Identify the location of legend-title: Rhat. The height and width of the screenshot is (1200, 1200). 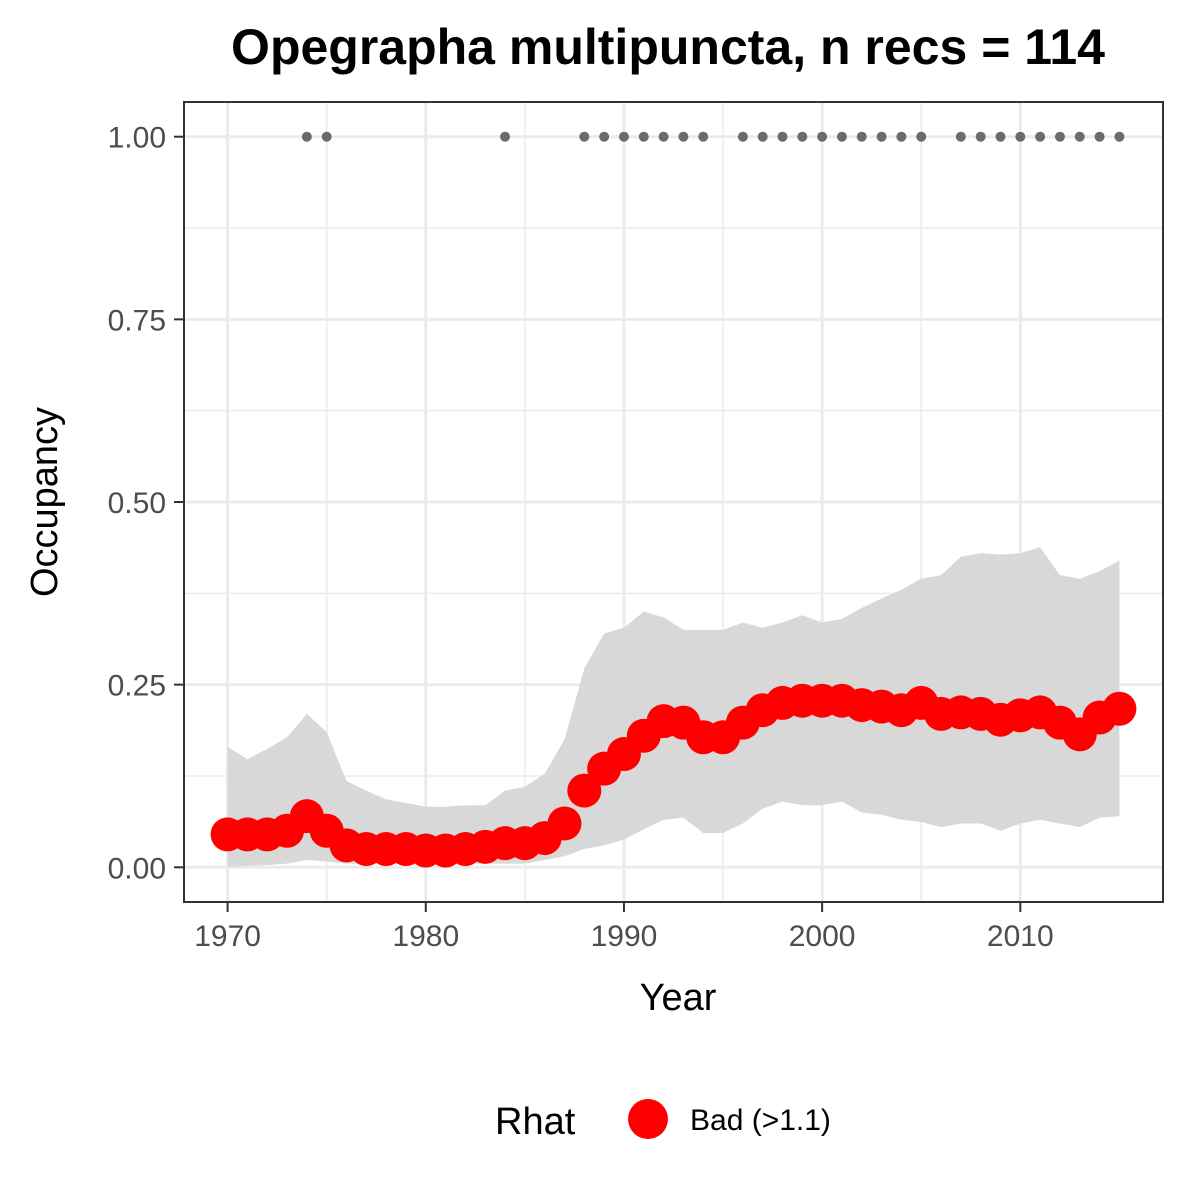
(535, 1122).